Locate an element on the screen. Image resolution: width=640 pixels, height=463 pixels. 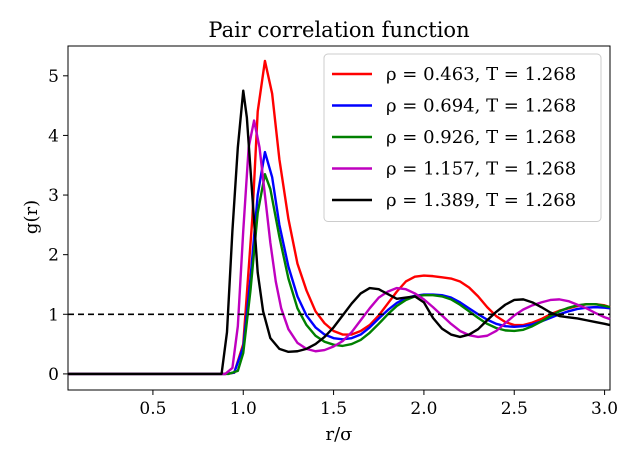
legend-entry-label: ρ = 0.926, T = 1.268 is located at coordinates (481, 137).